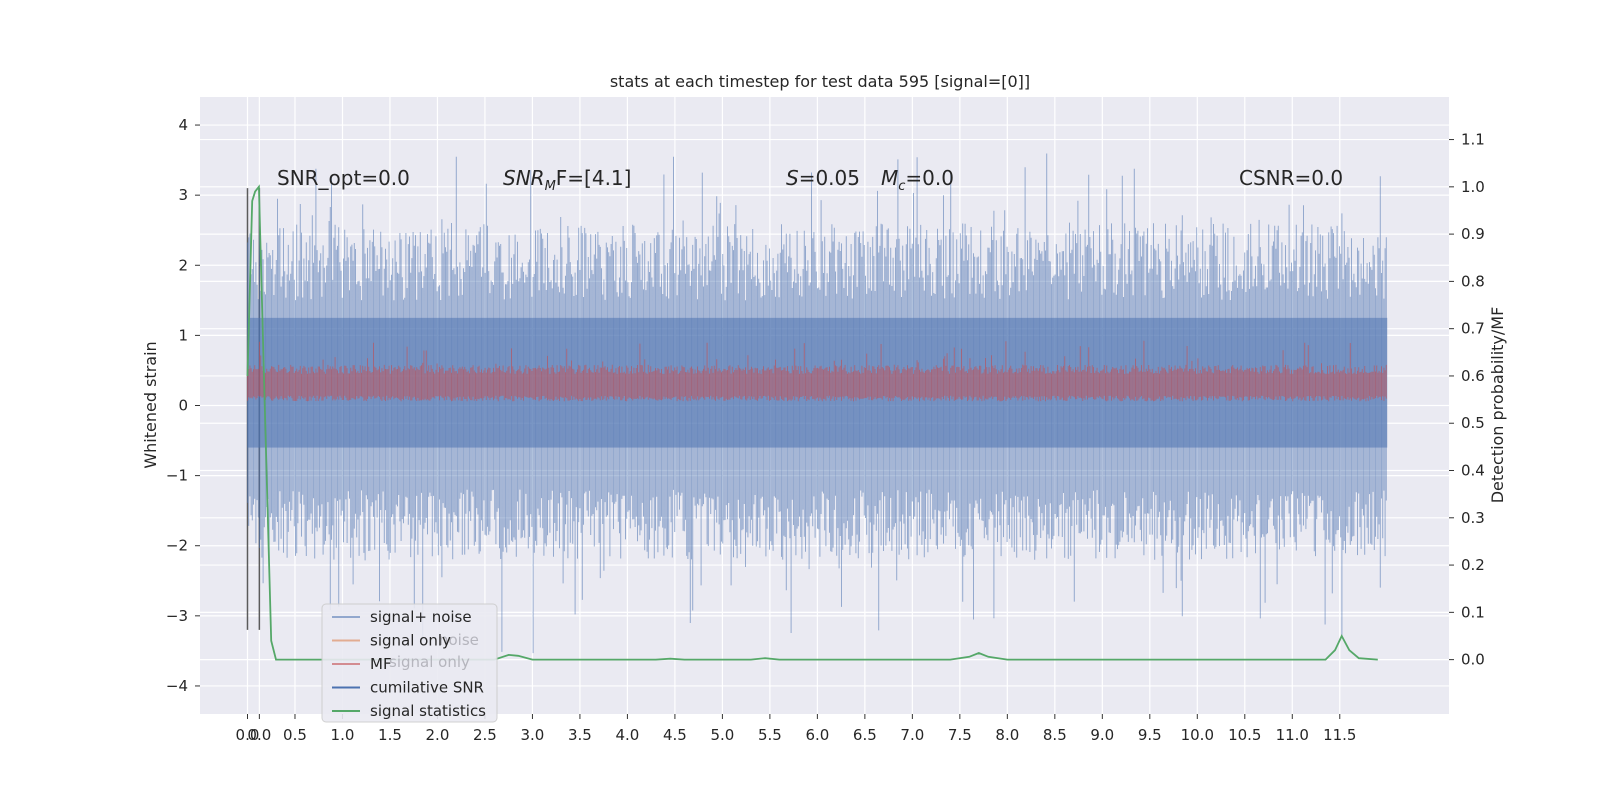 The width and height of the screenshot is (1600, 804). I want to click on y2-tick-label: 0.2, so click(1473, 565).